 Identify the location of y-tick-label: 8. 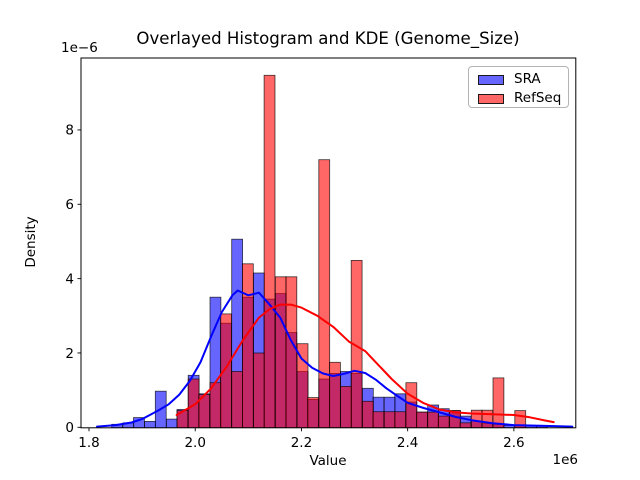
(69, 131).